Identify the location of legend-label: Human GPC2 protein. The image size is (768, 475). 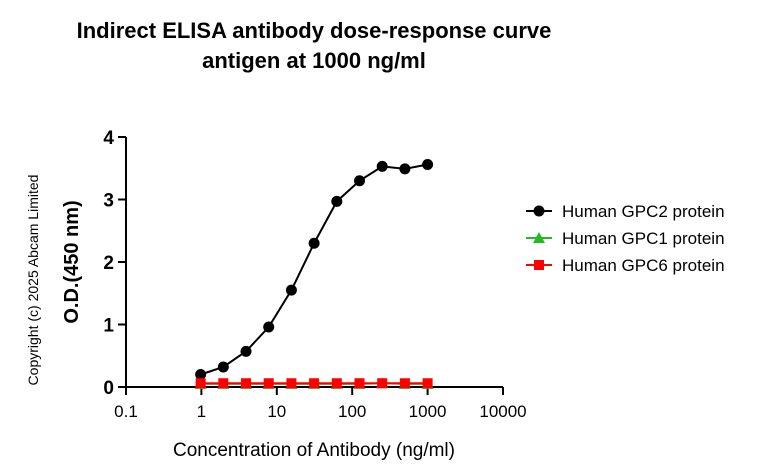
(643, 211).